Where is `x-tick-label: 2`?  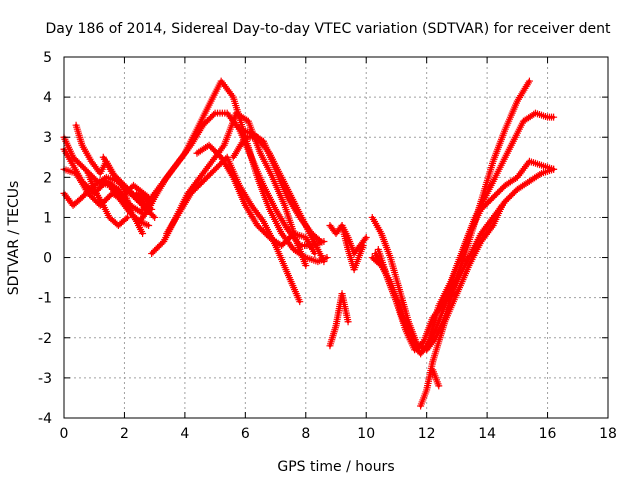
x-tick-label: 2 is located at coordinates (124, 434).